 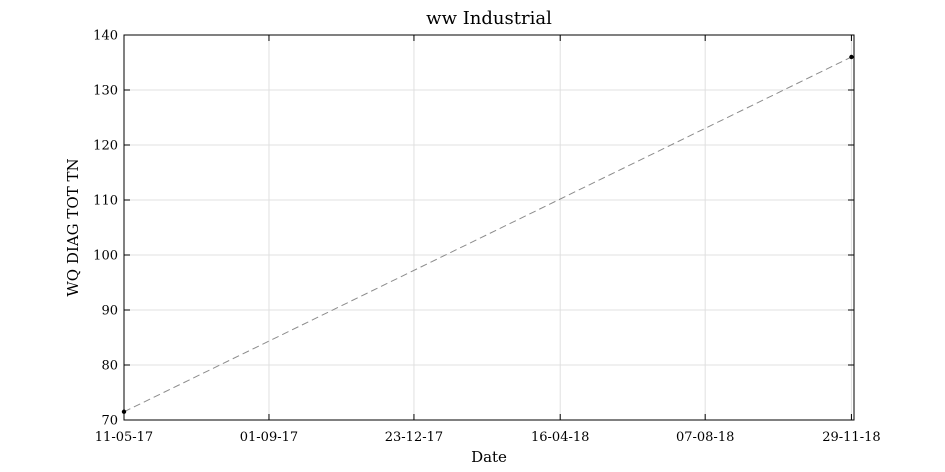 What do you see at coordinates (489, 18) in the screenshot?
I see `chart-title: ww Industrial` at bounding box center [489, 18].